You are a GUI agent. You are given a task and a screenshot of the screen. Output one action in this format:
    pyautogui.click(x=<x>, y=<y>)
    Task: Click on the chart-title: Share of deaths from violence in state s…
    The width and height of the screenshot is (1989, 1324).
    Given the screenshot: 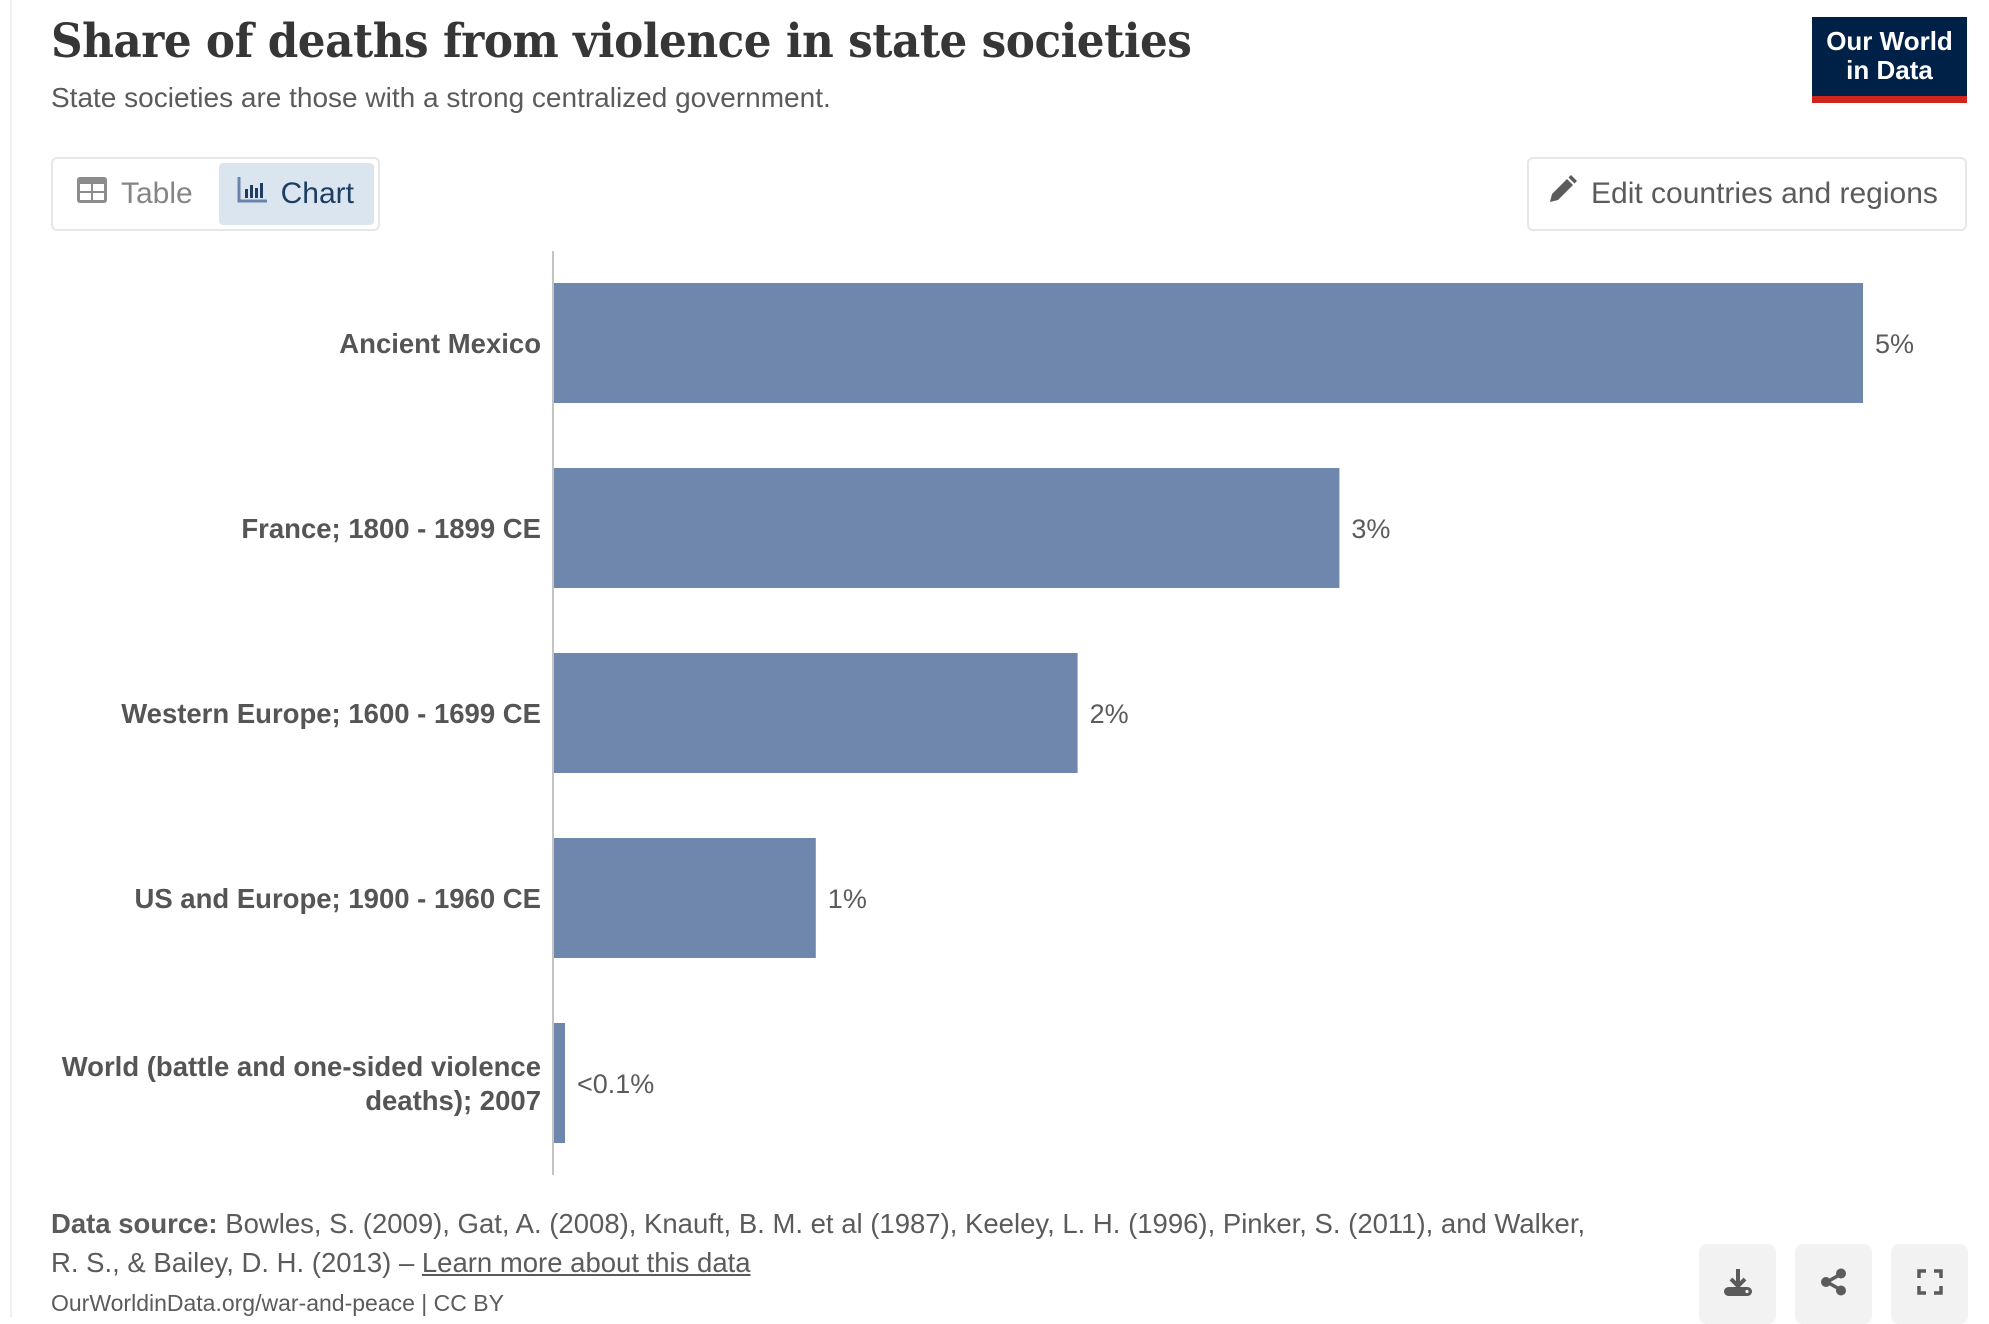 What is the action you would take?
    pyautogui.click(x=621, y=41)
    